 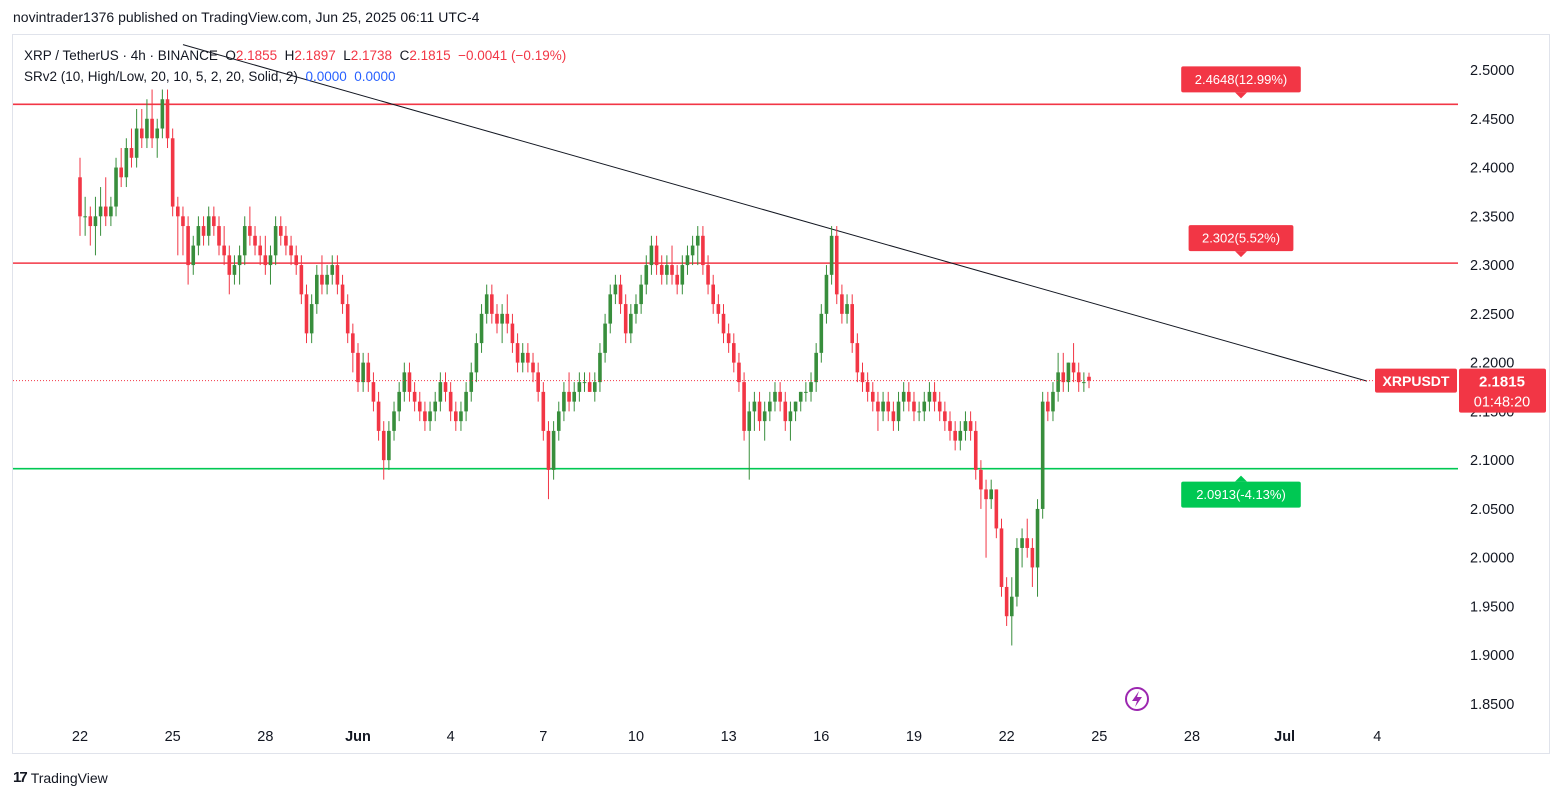 I want to click on lightning-icon-ring, so click(x=1137, y=699).